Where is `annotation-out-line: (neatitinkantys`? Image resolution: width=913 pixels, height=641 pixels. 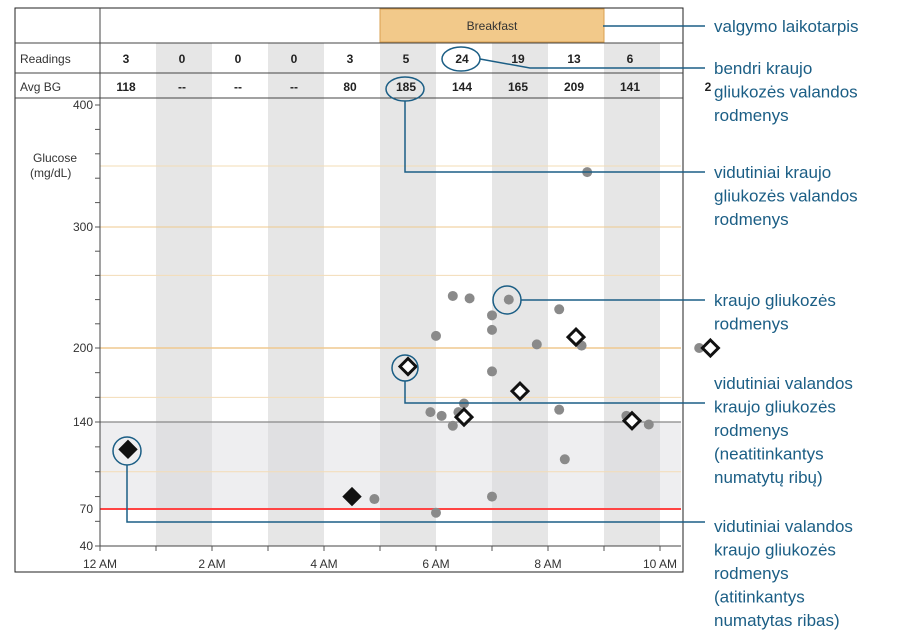 annotation-out-line: (neatitinkantys is located at coordinates (769, 454).